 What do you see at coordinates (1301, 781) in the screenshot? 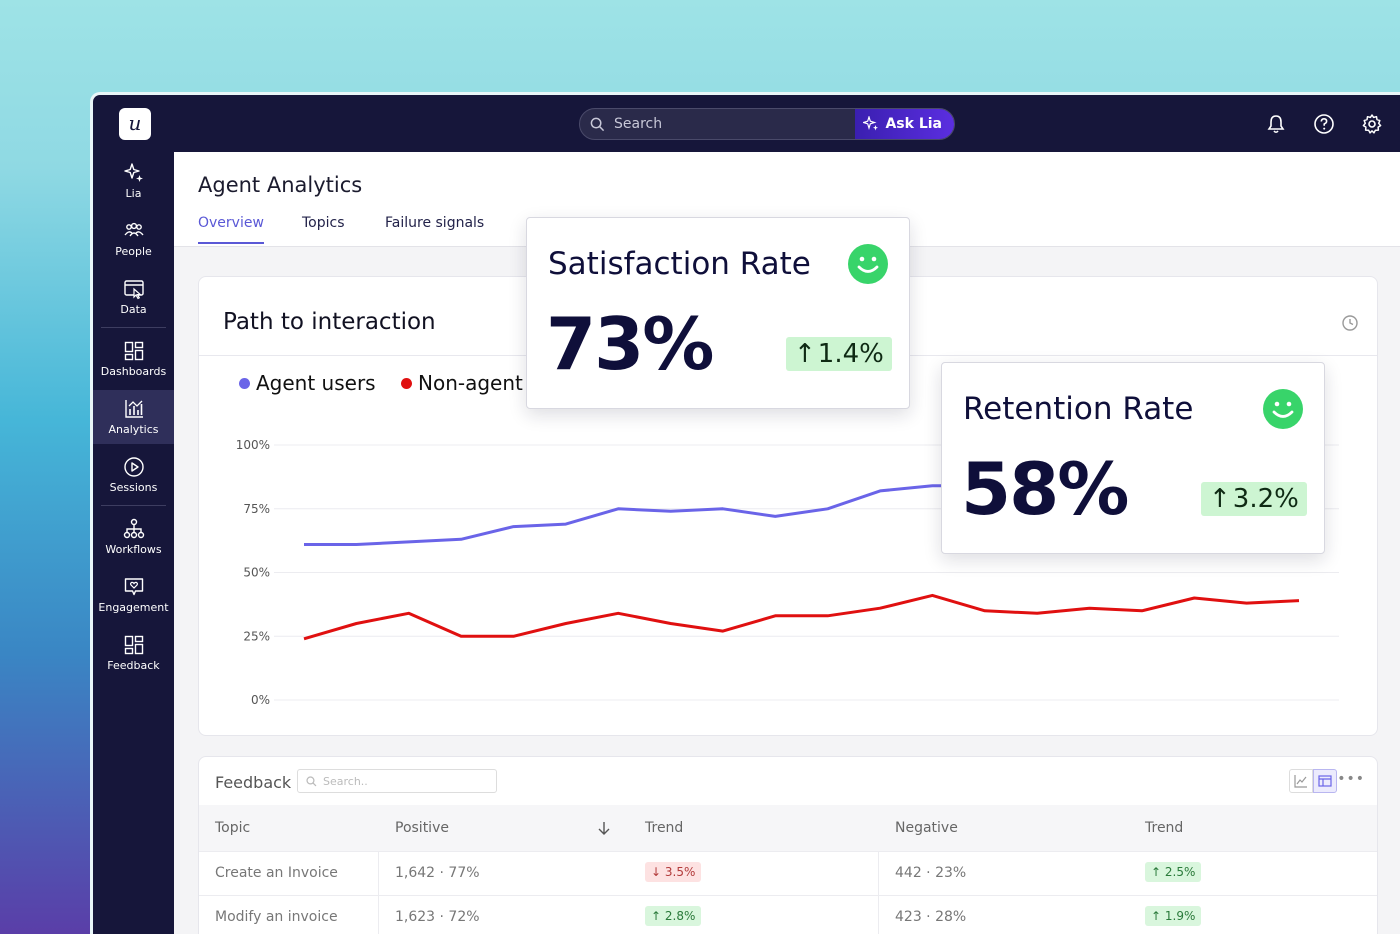
I see `line-view-toggle` at bounding box center [1301, 781].